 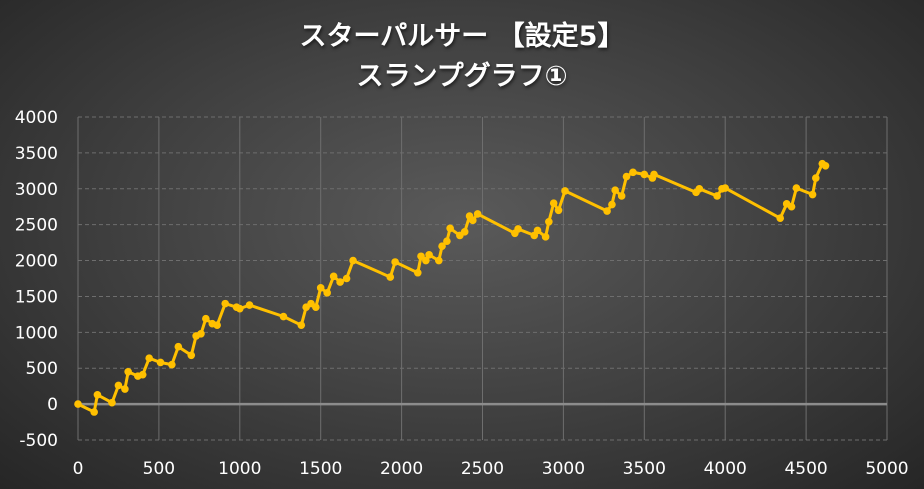 I want to click on y-tick-label: 2500, so click(x=36, y=226).